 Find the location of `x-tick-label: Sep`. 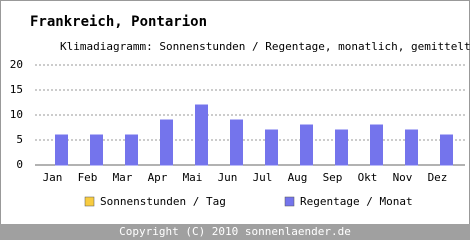

x-tick-label: Sep is located at coordinates (333, 177).